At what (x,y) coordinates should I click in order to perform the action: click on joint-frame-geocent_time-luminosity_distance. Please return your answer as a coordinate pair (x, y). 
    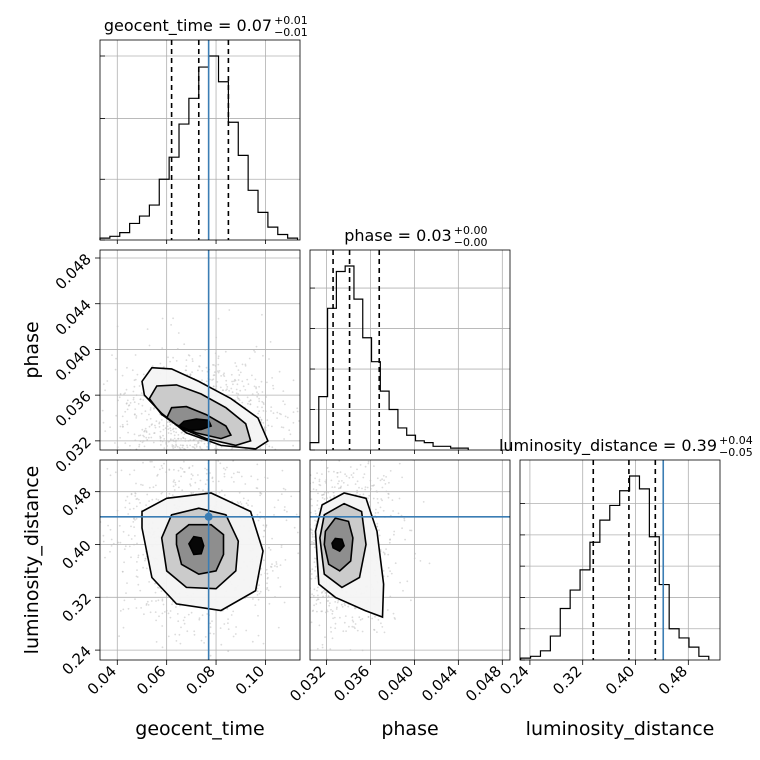
    Looking at the image, I should click on (200, 560).